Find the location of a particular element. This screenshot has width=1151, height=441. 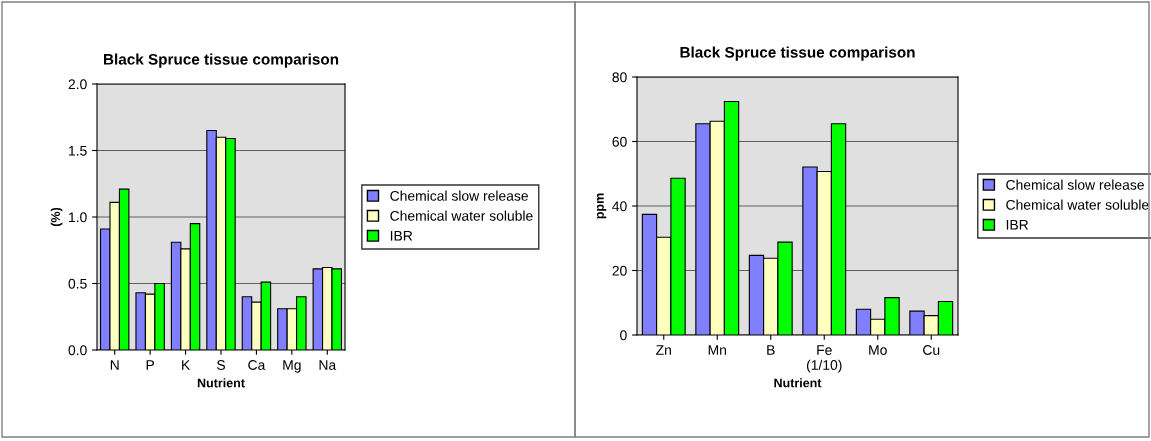

x-tick-label: Mn is located at coordinates (717, 350).